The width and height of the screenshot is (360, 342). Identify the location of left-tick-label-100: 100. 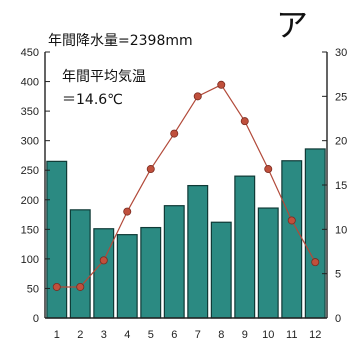
(30, 260).